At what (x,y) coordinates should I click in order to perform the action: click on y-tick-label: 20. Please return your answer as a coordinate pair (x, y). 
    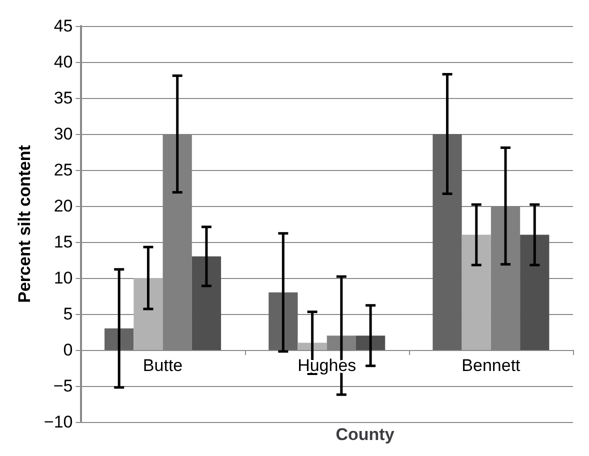
    Looking at the image, I should click on (63, 206).